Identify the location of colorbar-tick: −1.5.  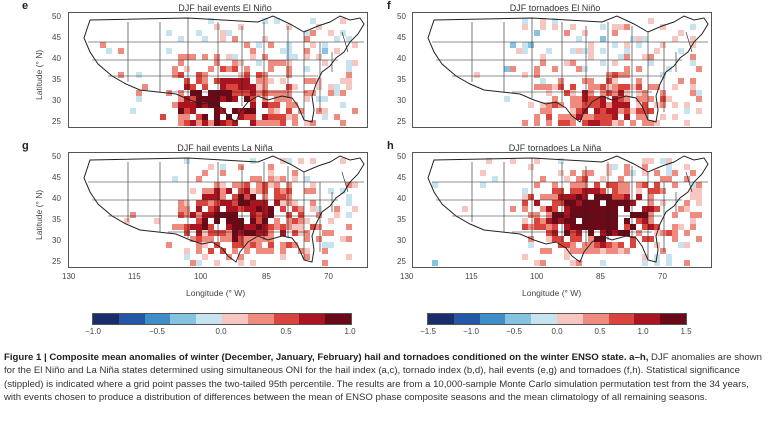
(428, 331).